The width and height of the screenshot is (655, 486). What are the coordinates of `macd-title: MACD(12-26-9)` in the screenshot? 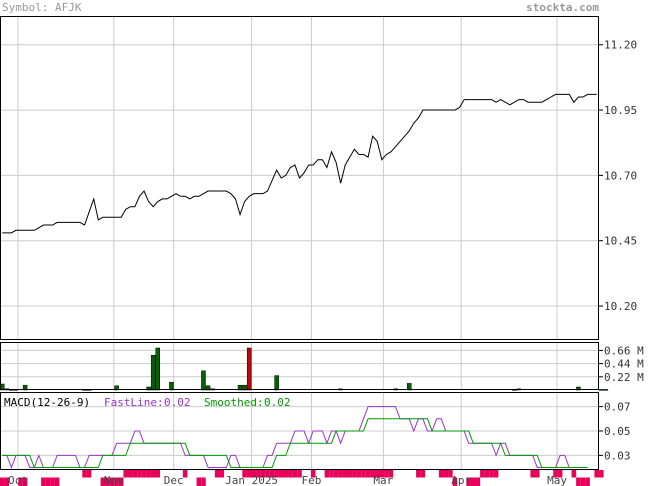 It's located at (47, 402).